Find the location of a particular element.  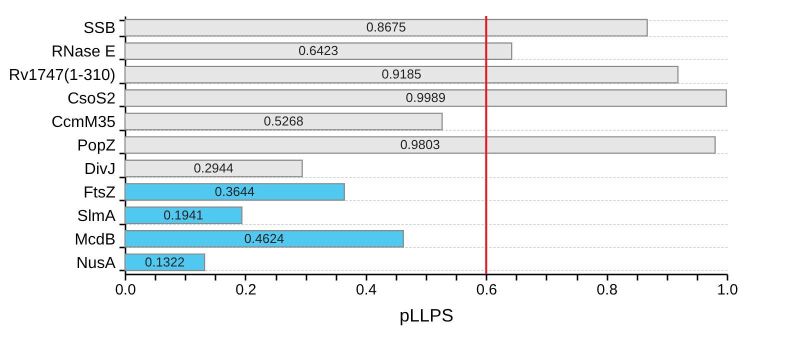

data-label: 0.6423 is located at coordinates (318, 50).